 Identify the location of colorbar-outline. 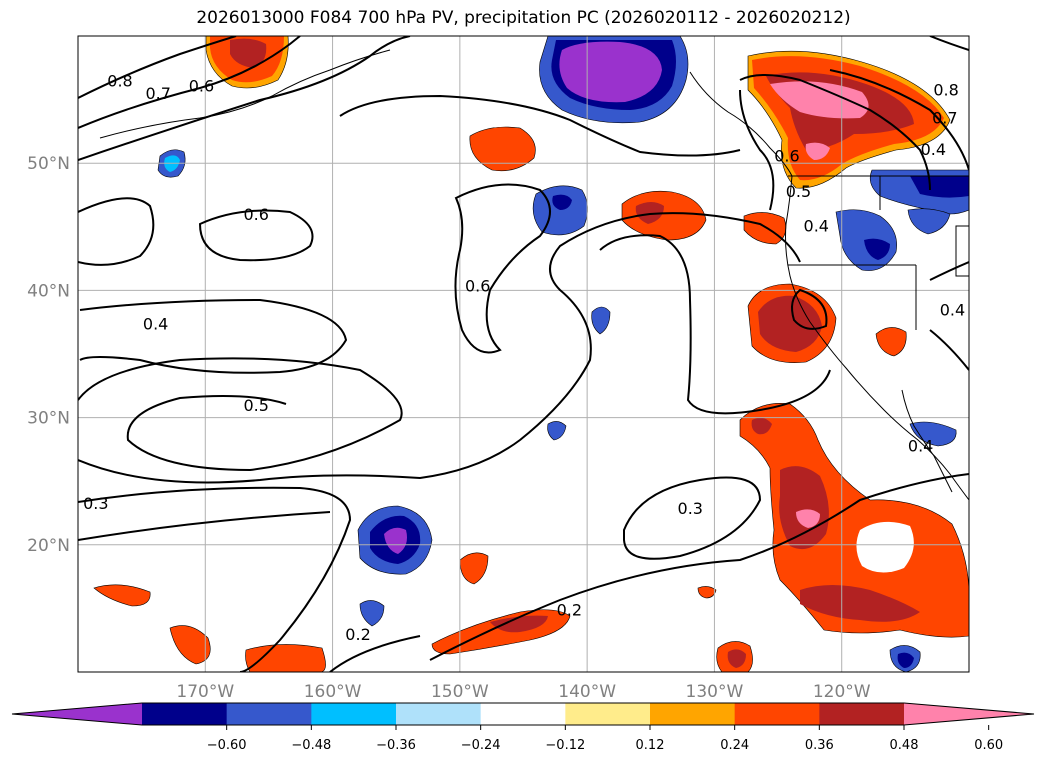
(523, 714).